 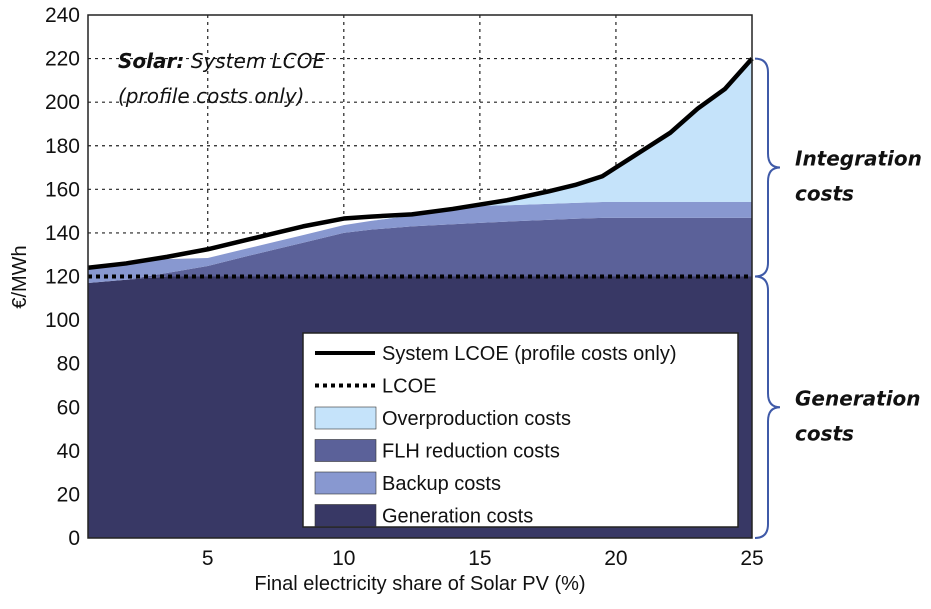 I want to click on y-tick-labels: 0 20 40 60 80 100 120 140 160 180 200 220 240, so click(x=62, y=277).